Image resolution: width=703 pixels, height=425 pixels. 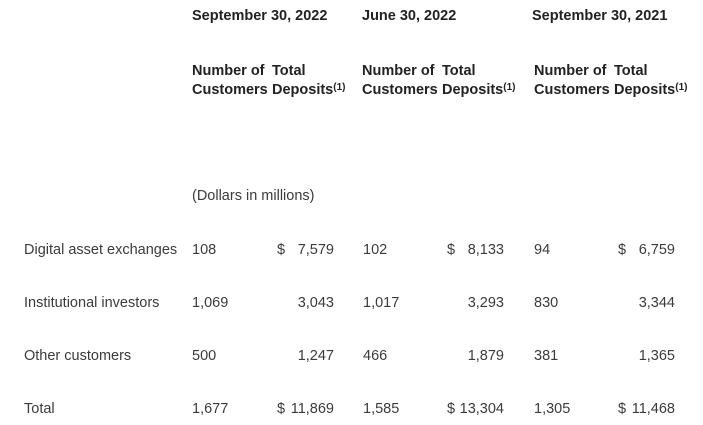 I want to click on column-group-date-sep-2021: September 30, 2021, so click(x=600, y=16).